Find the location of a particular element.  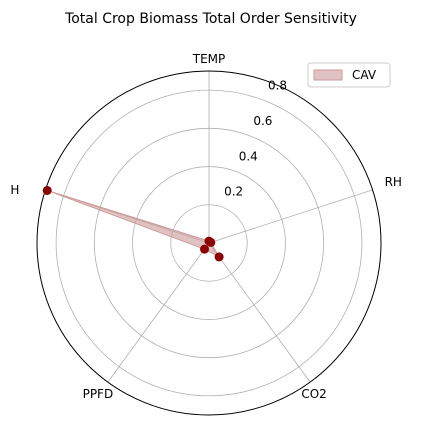

axis-label-co2: CO2 is located at coordinates (313, 394).